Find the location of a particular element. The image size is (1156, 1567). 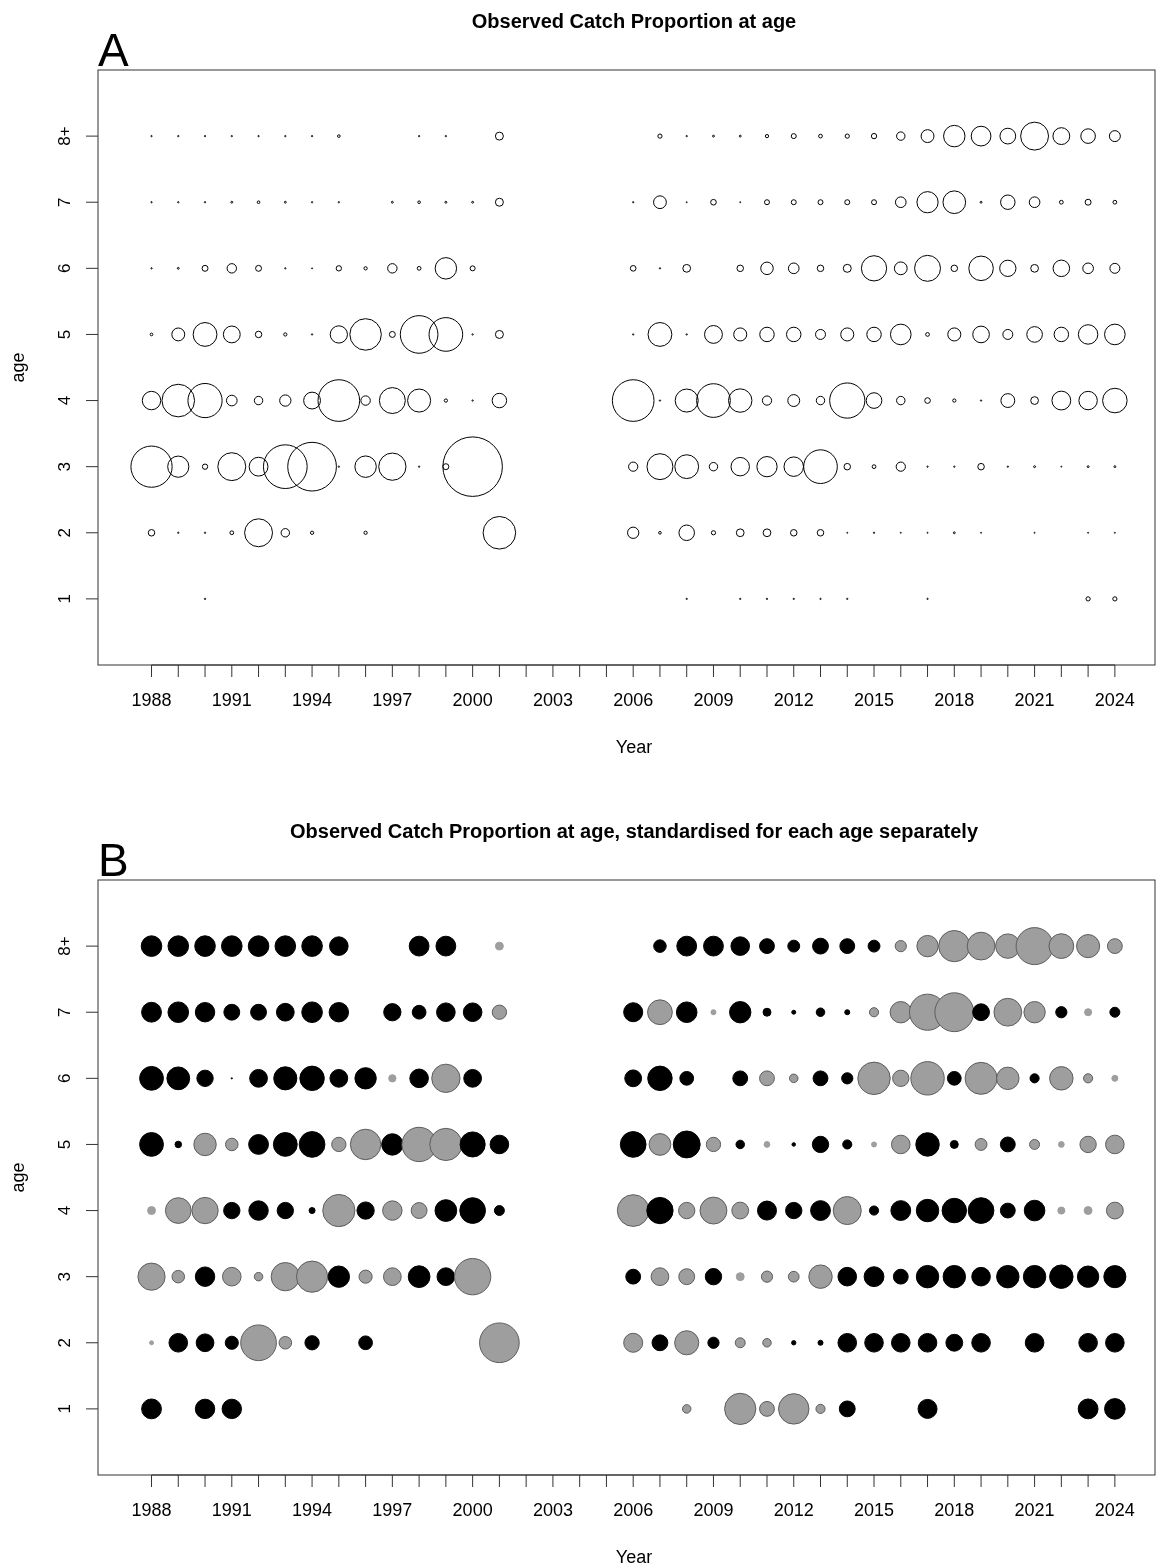

annotation: A is located at coordinates (113, 50).